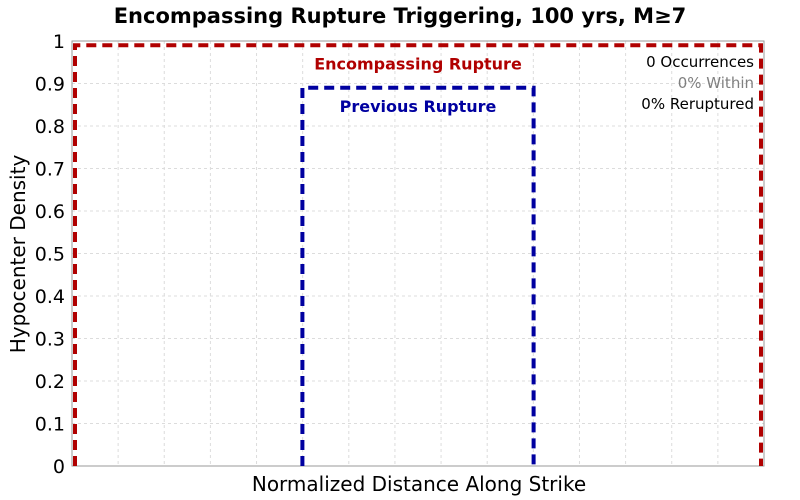 The width and height of the screenshot is (800, 500). What do you see at coordinates (418, 106) in the screenshot?
I see `series-label-previous-rupture: Previous Rupture` at bounding box center [418, 106].